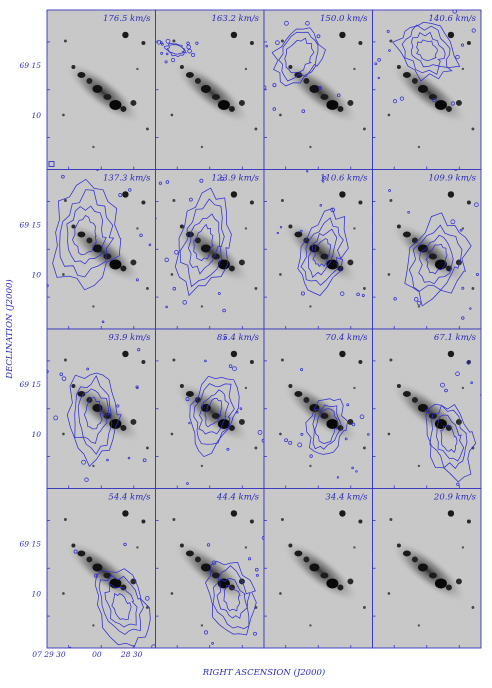 The width and height of the screenshot is (492, 688). I want to click on velocity-label: 67.1 km/s, so click(455, 338).